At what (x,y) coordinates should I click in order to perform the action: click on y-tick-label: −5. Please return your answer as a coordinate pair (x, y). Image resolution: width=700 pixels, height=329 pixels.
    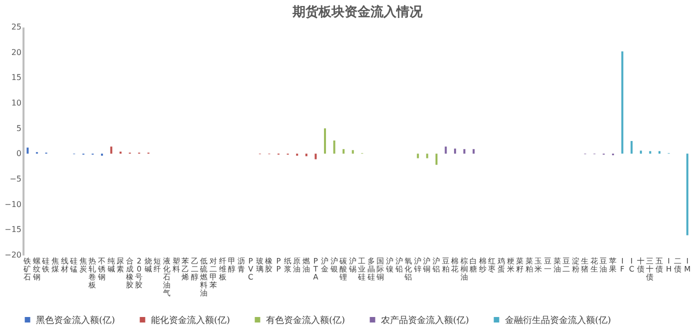
    Looking at the image, I should click on (16, 179).